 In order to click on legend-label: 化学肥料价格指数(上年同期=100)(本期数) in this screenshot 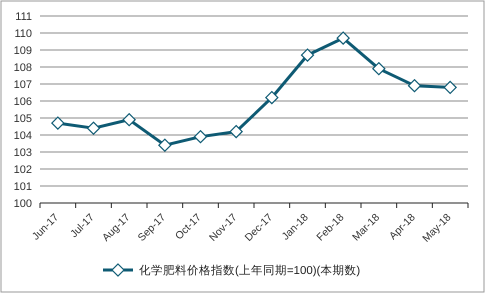, I will do `click(249, 270)`.